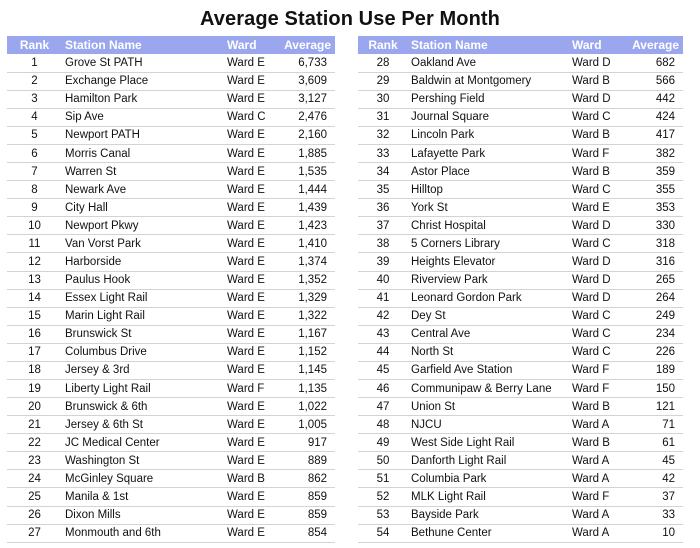 Image resolution: width=700 pixels, height=548 pixels. Describe the element at coordinates (144, 533) in the screenshot. I see `station-name-cell: Monmouth and 6th` at that location.